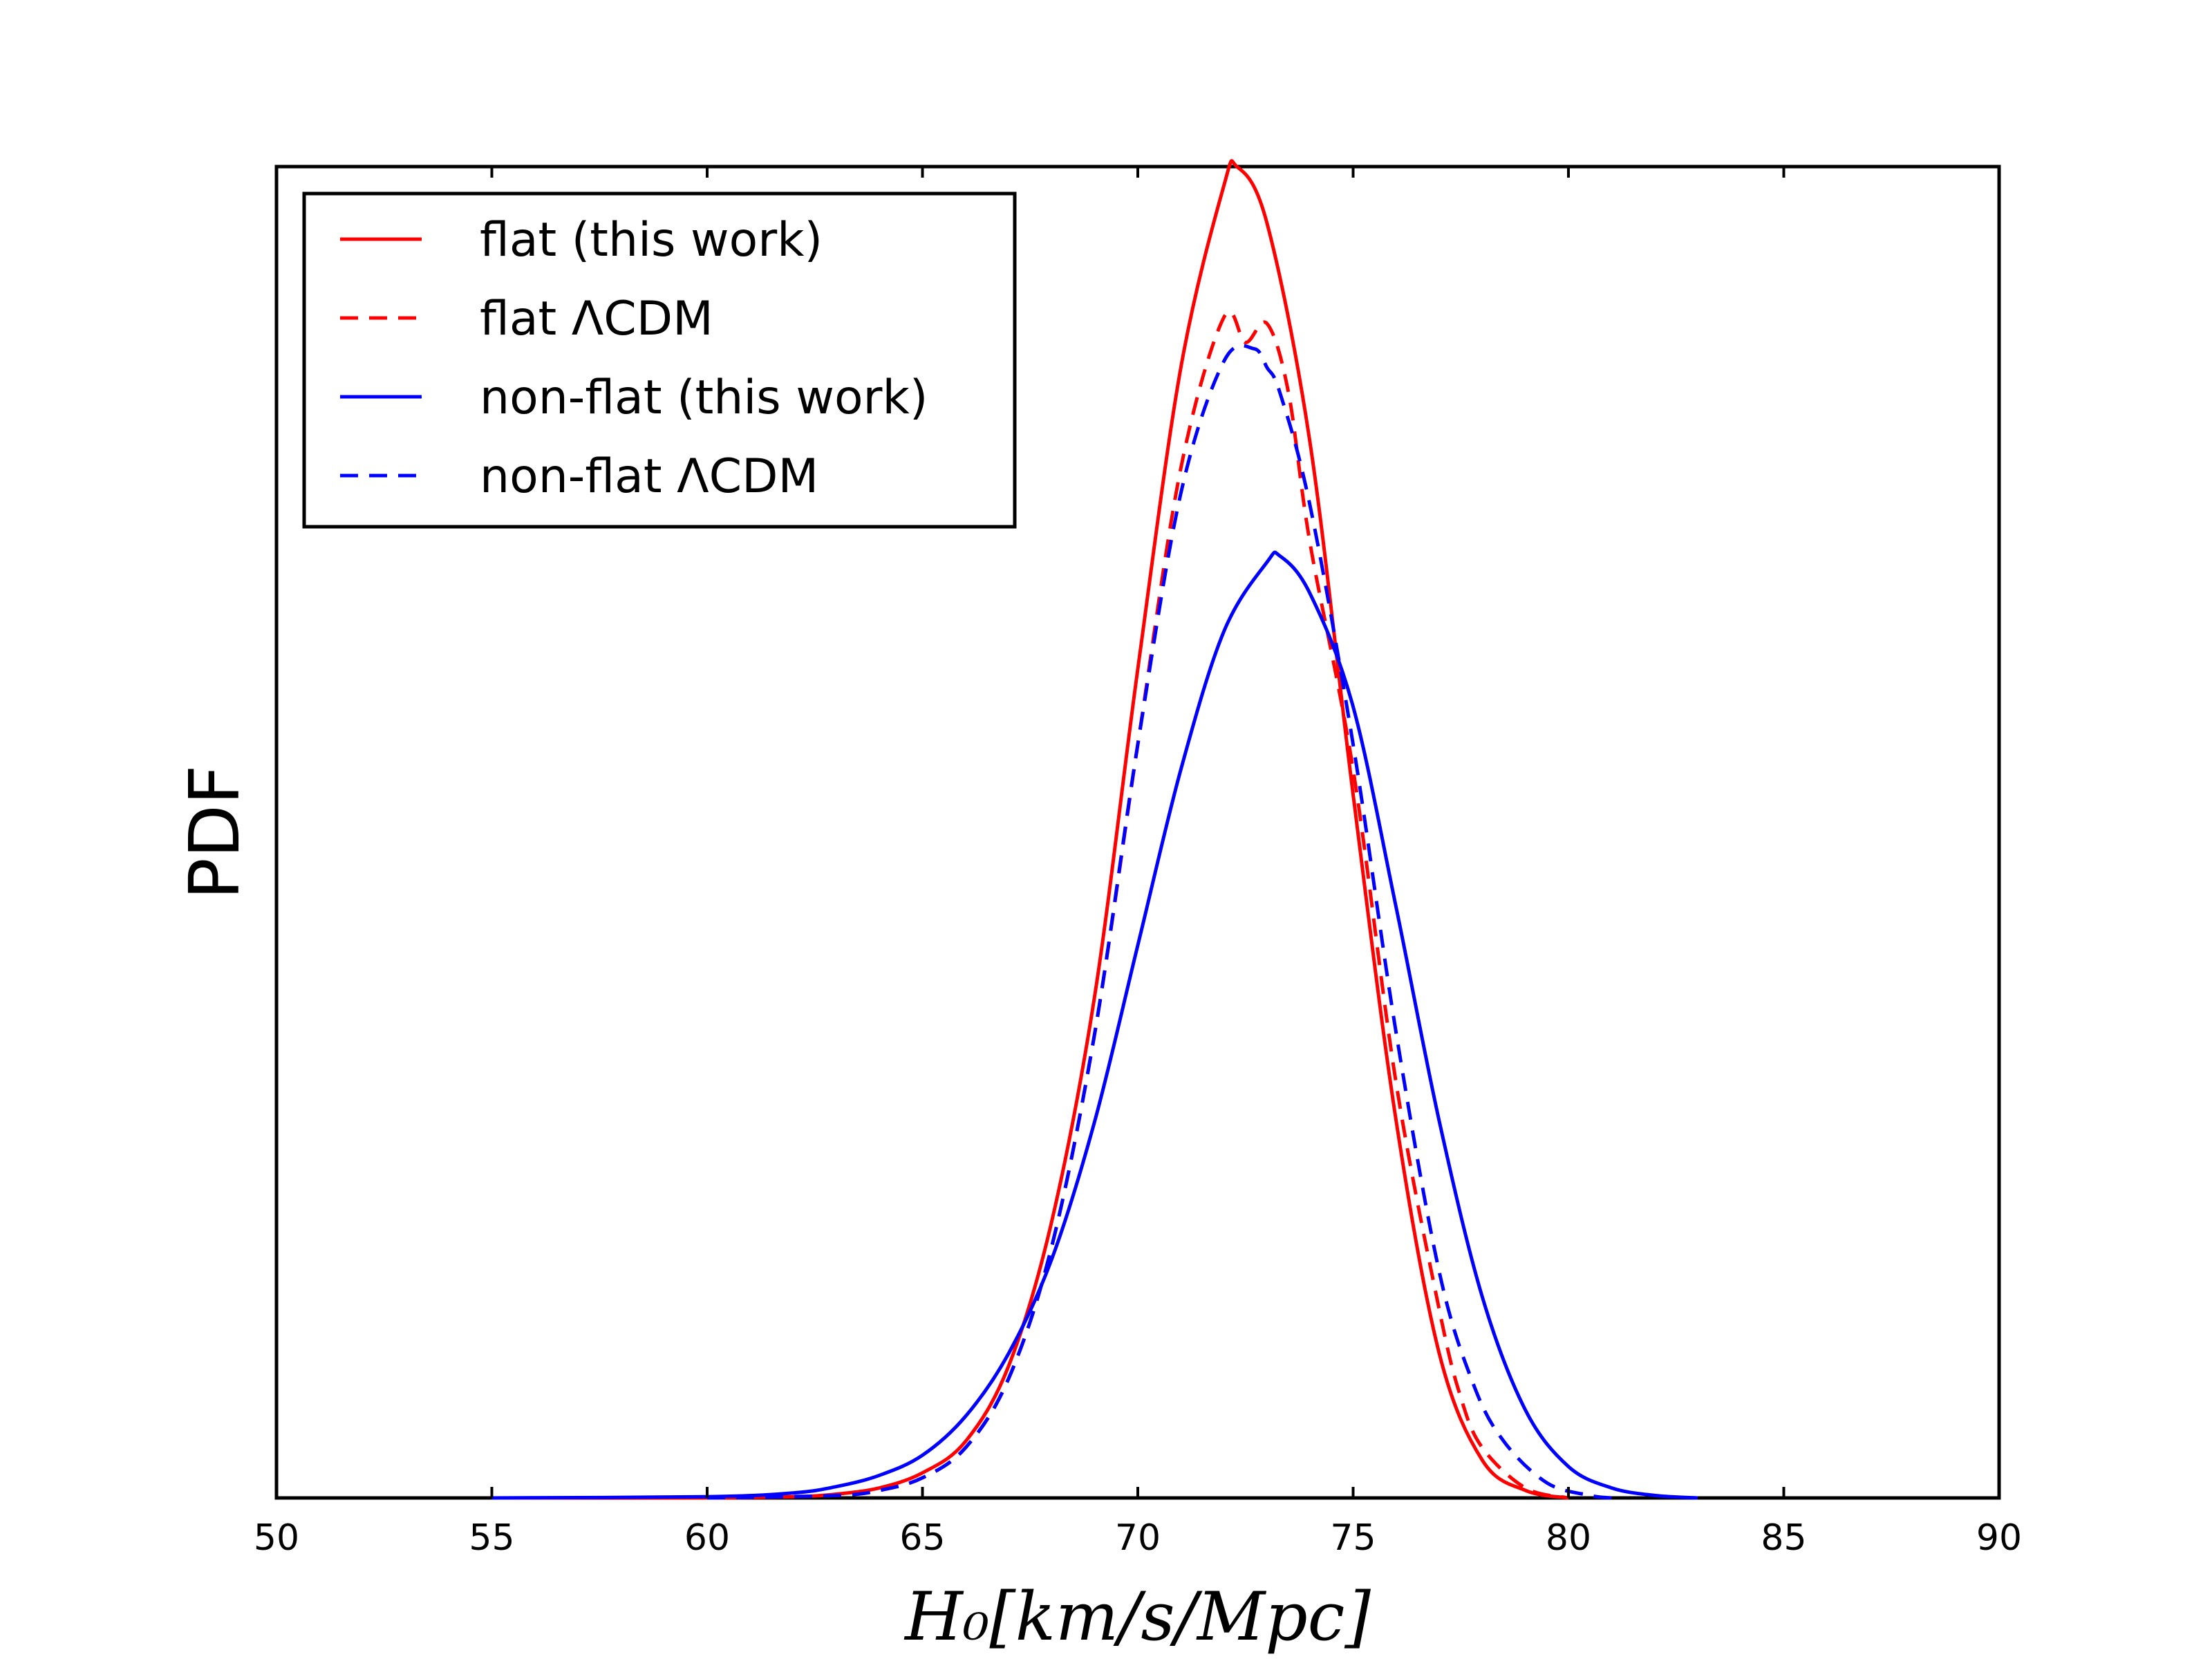  What do you see at coordinates (215, 833) in the screenshot?
I see `y-axis-label: PDF` at bounding box center [215, 833].